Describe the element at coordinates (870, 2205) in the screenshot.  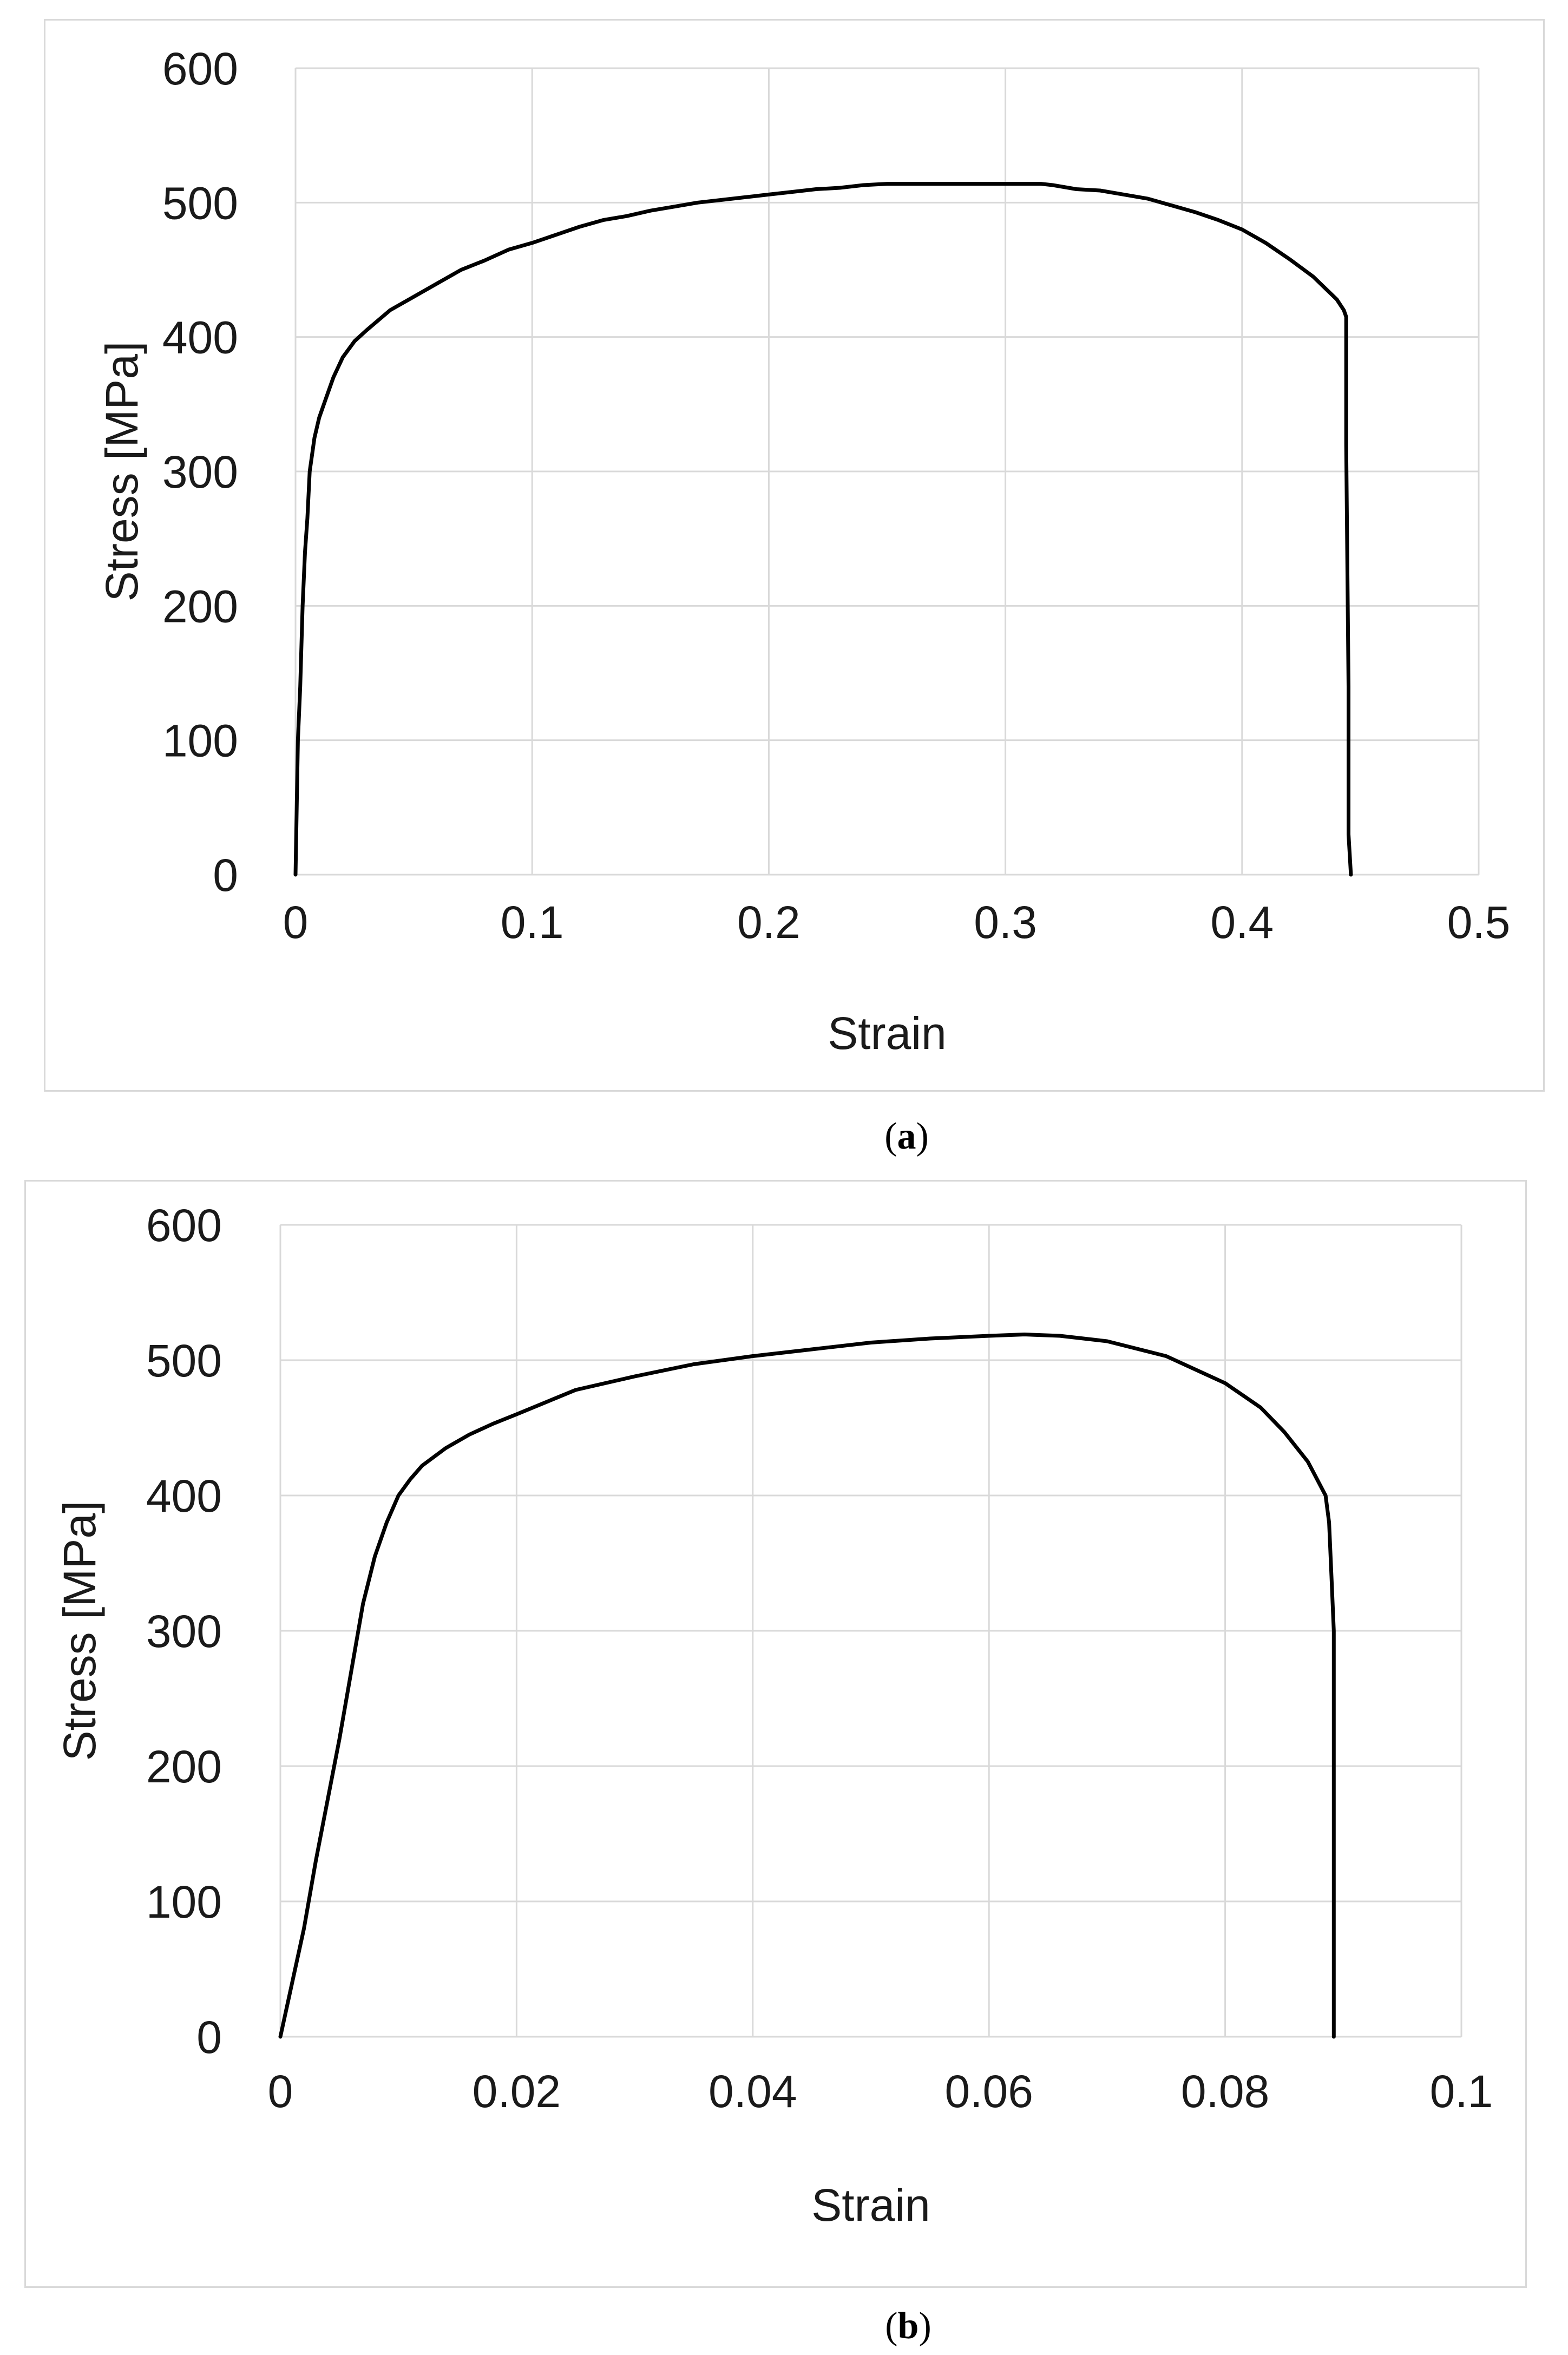
I see `c1-x-axis-title: Strain` at that location.